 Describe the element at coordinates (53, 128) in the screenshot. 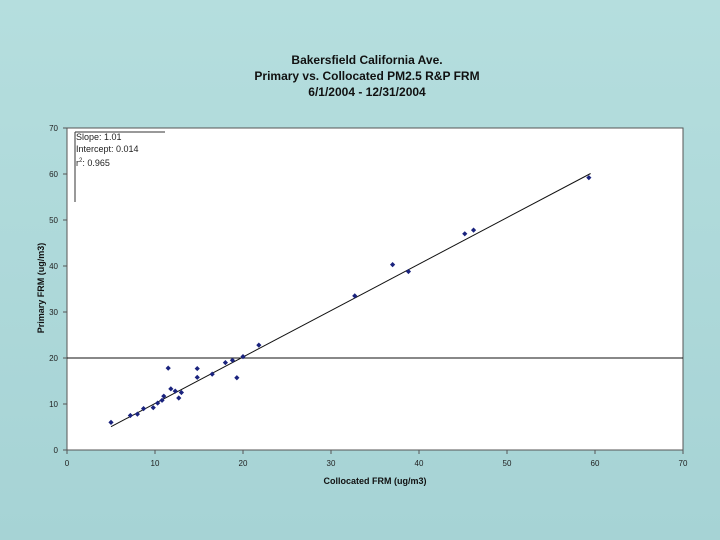

I see `y-tick-label: 70` at that location.